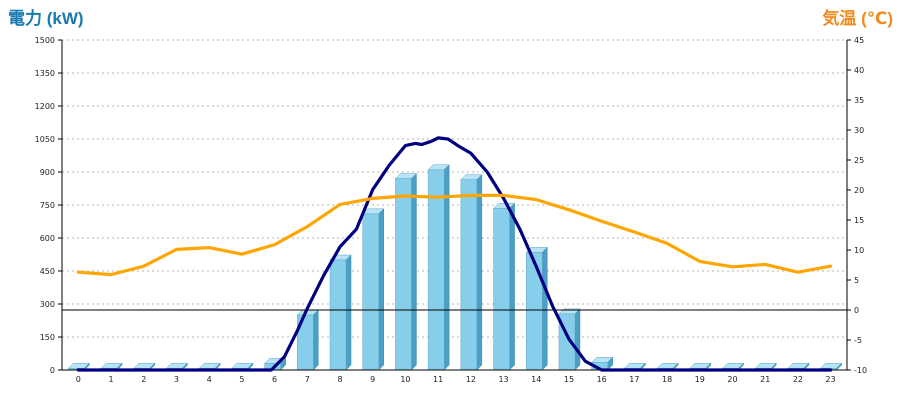  What do you see at coordinates (859, 190) in the screenshot?
I see `right-tick-label: 20` at bounding box center [859, 190].